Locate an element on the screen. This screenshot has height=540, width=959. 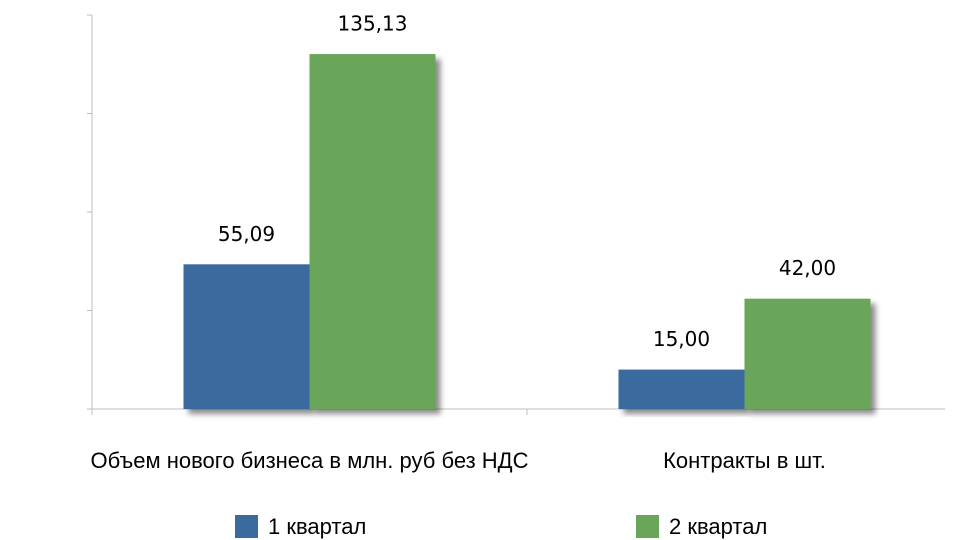
legend-label: 2 квартал is located at coordinates (718, 526).